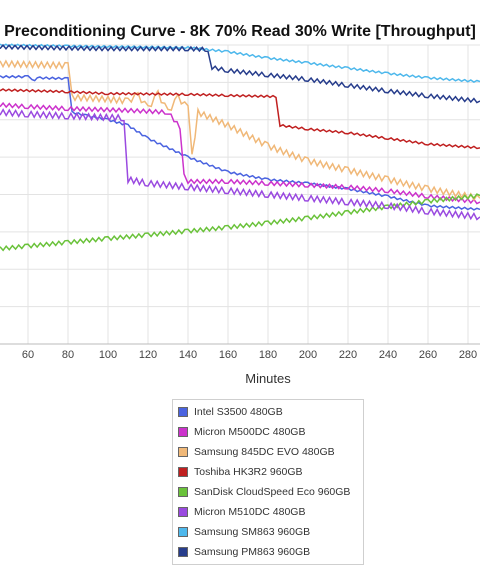 The width and height of the screenshot is (480, 576). I want to click on x-tick-label: 280, so click(468, 355).